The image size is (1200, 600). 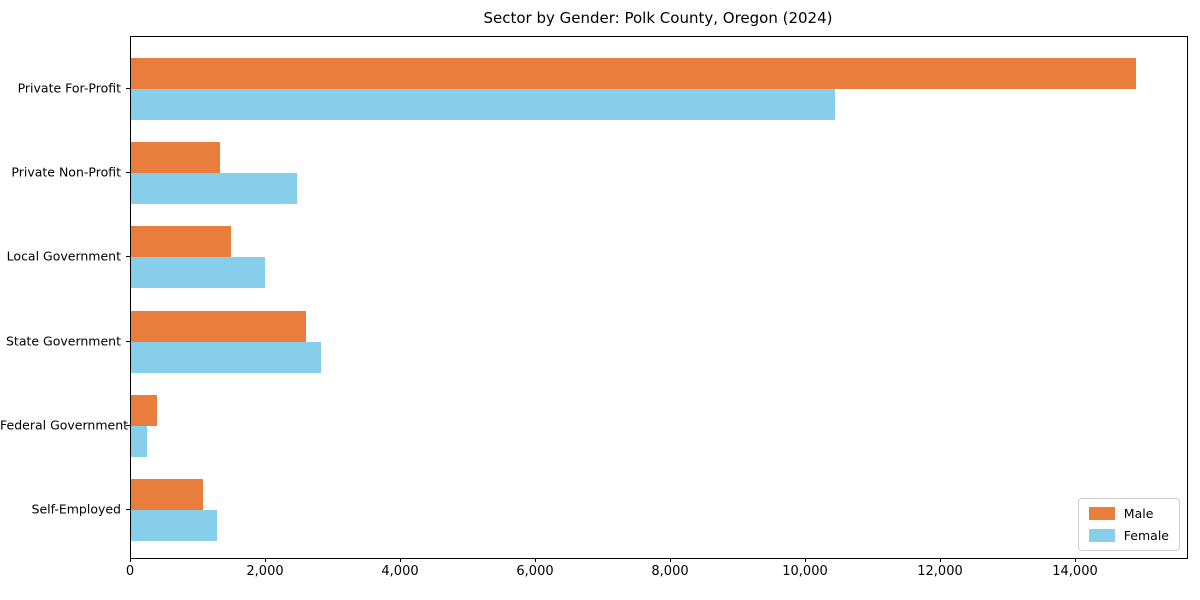 What do you see at coordinates (483, 104) in the screenshot?
I see `bar-female-private-for-profit` at bounding box center [483, 104].